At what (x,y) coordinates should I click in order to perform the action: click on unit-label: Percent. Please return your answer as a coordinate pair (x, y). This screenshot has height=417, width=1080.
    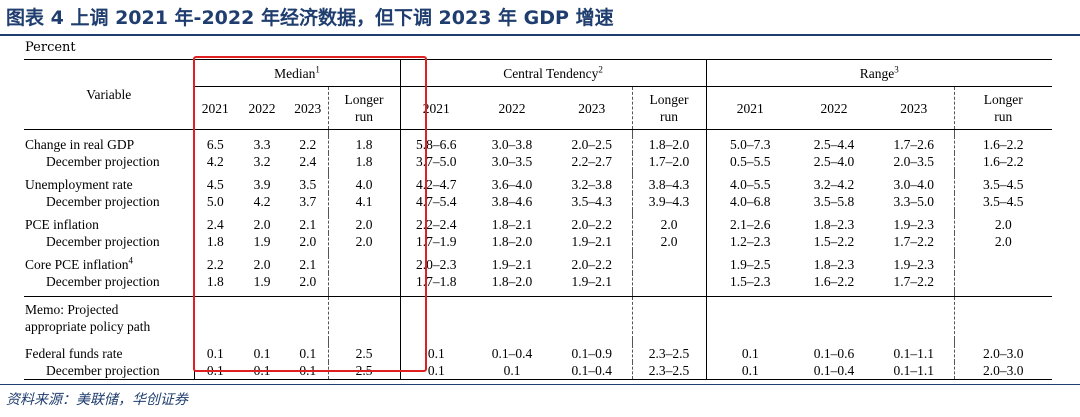
    Looking at the image, I should click on (50, 47).